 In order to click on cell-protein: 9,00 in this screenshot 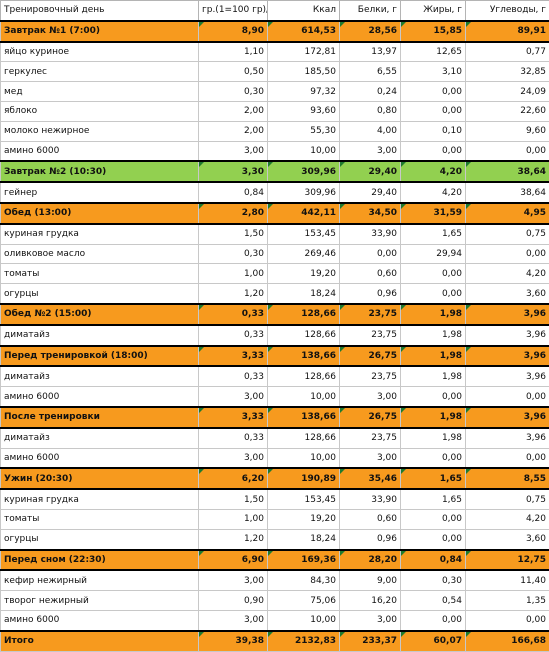, I will do `click(370, 580)`.